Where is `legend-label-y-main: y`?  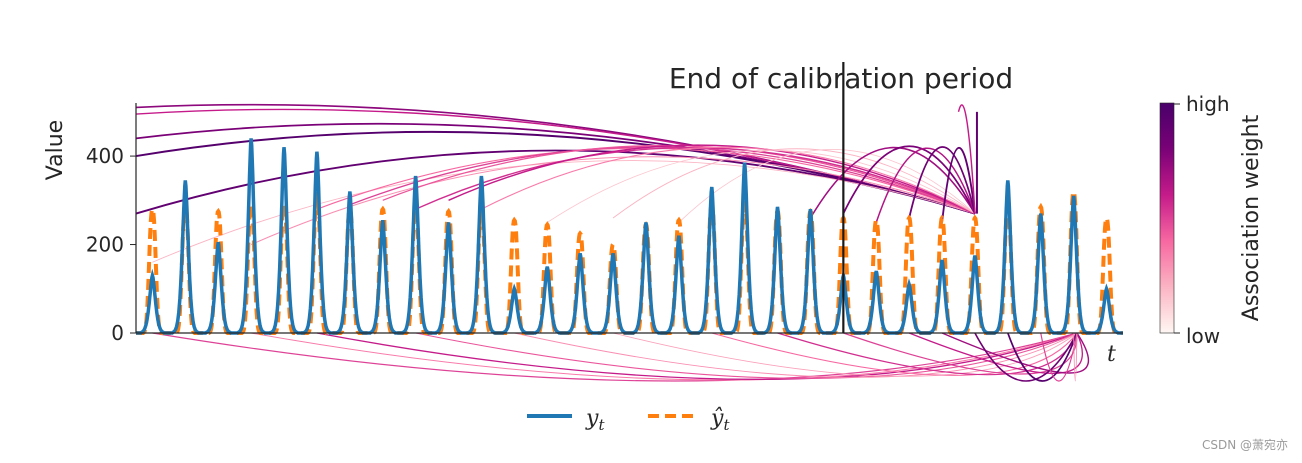
legend-label-y-main: y is located at coordinates (592, 418).